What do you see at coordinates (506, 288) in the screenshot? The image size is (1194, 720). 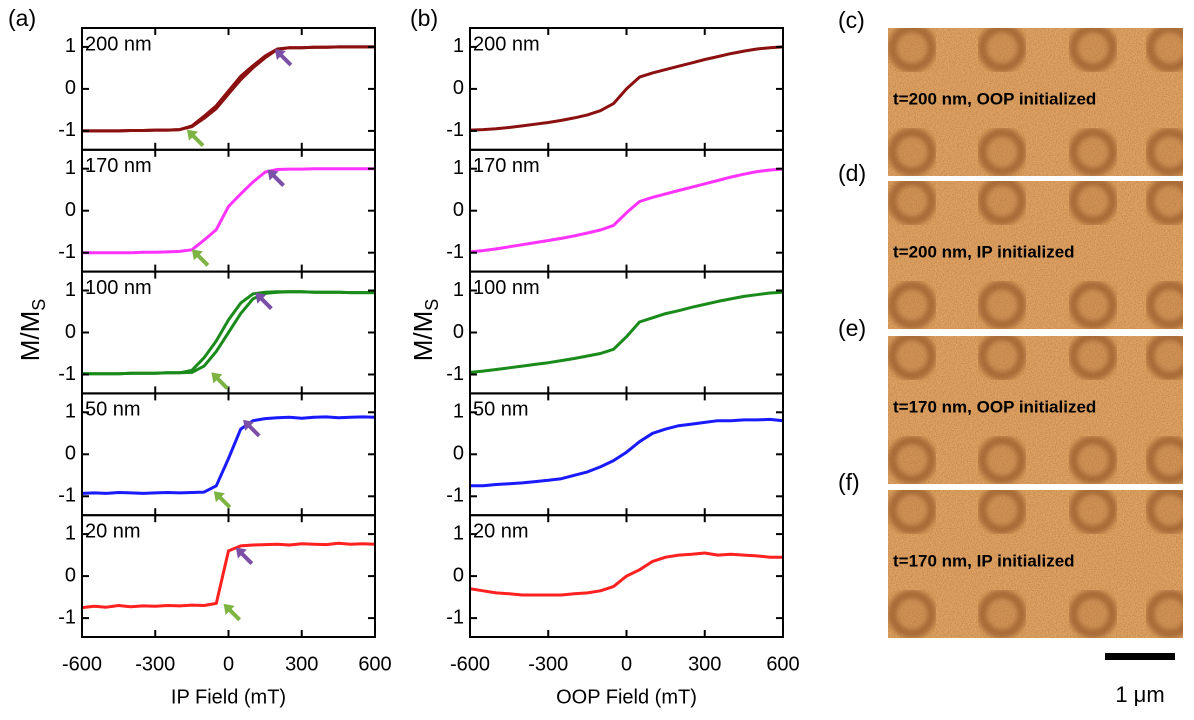 I see `plot-label: 100 nm` at bounding box center [506, 288].